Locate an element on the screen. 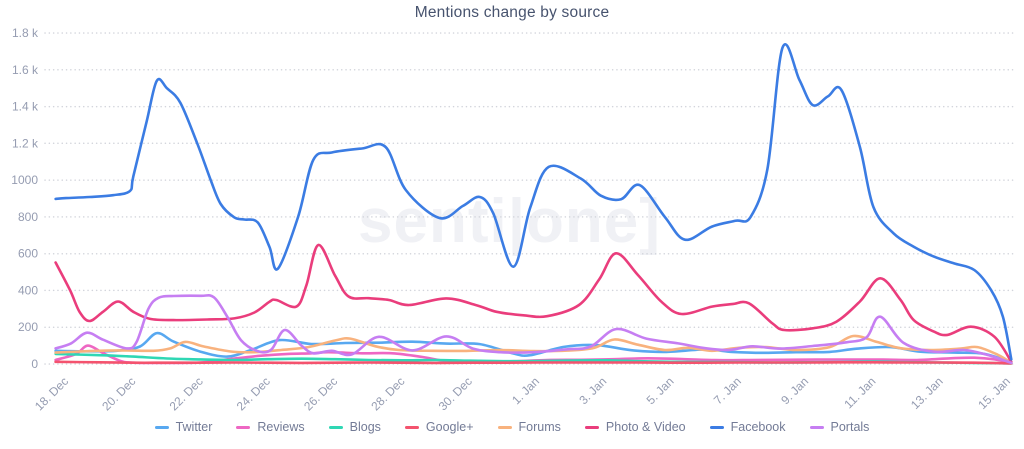  x-tick-label-11-jan: 11. Jan is located at coordinates (859, 392).